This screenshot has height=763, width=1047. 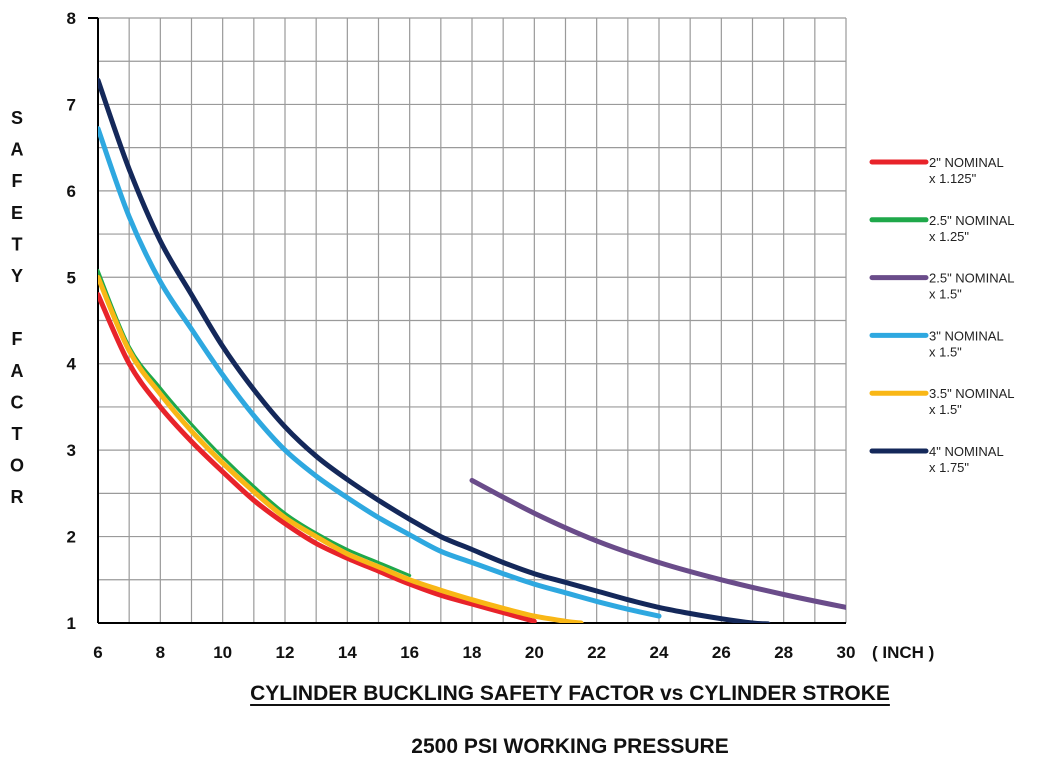 I want to click on legend-sublabel: x 1.125", so click(x=953, y=178).